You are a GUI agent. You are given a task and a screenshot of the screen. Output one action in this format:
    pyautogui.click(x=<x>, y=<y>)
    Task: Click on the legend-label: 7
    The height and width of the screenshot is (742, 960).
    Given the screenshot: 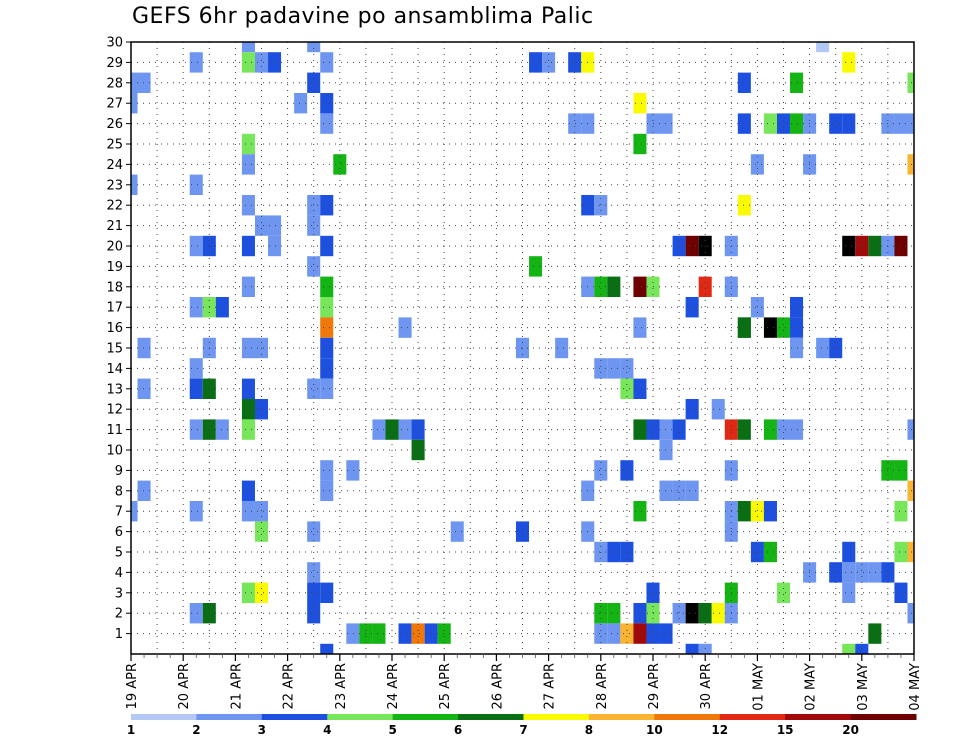 What is the action you would take?
    pyautogui.click(x=523, y=730)
    